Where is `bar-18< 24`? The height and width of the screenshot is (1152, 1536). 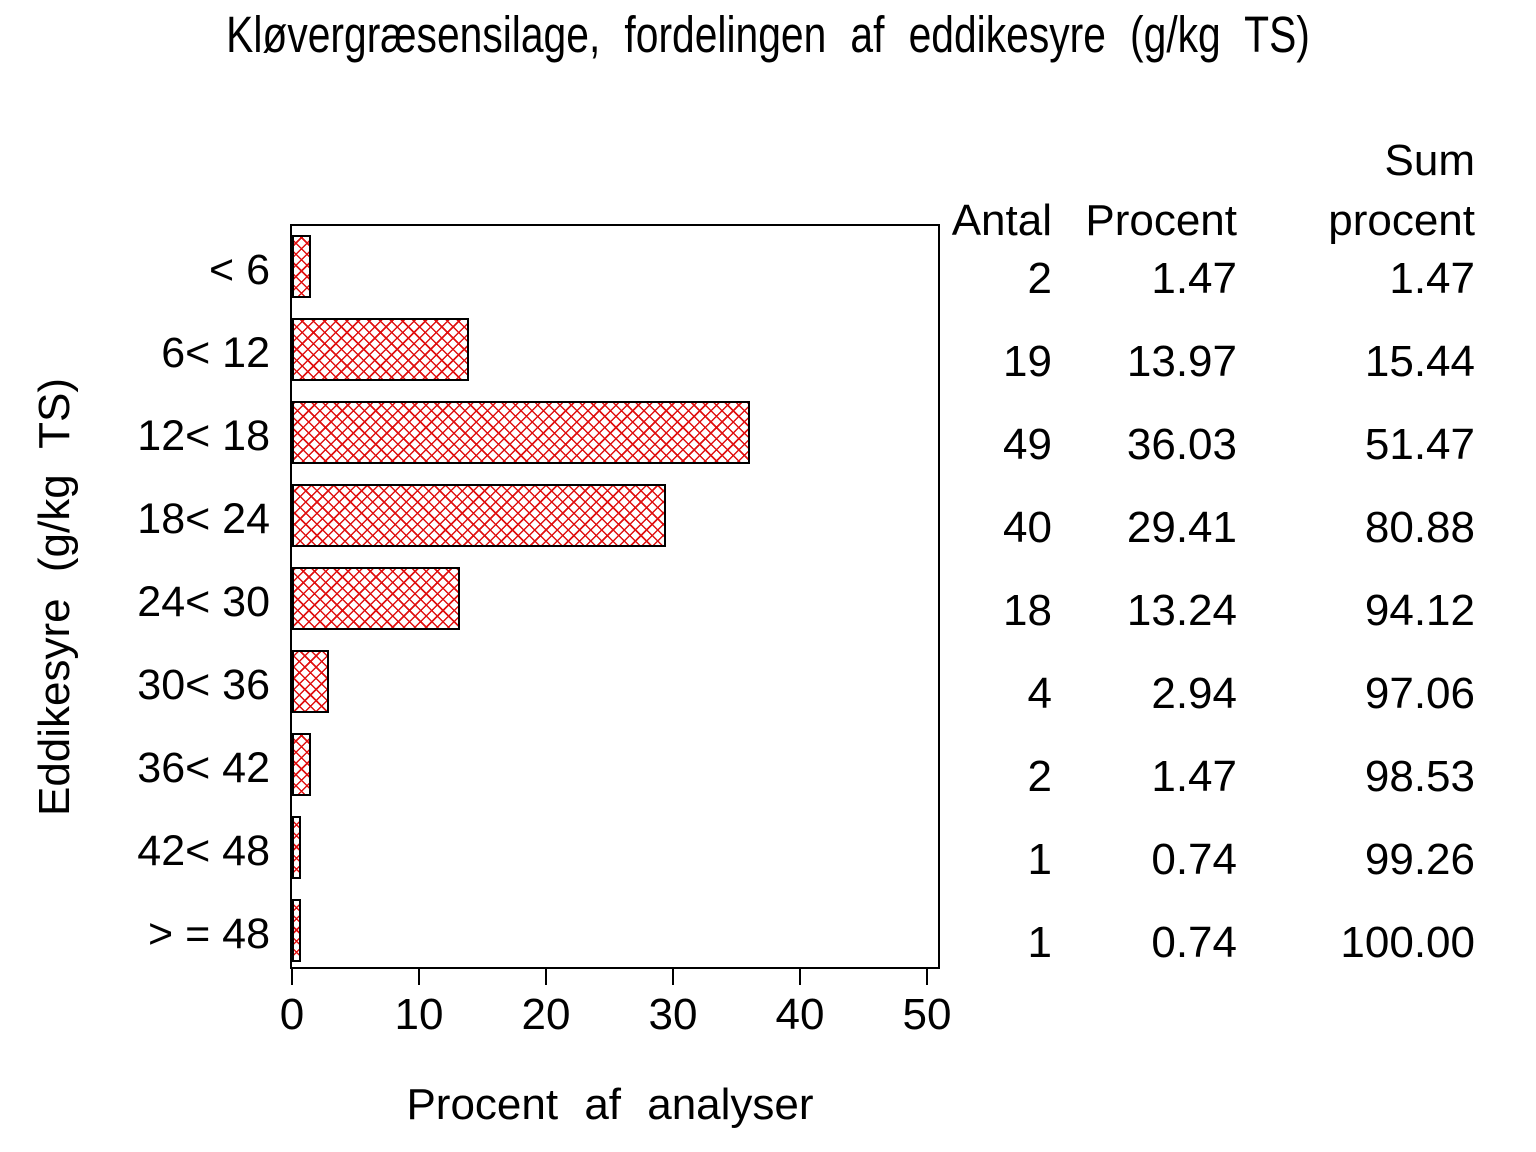 bar-18< 24 is located at coordinates (479, 515).